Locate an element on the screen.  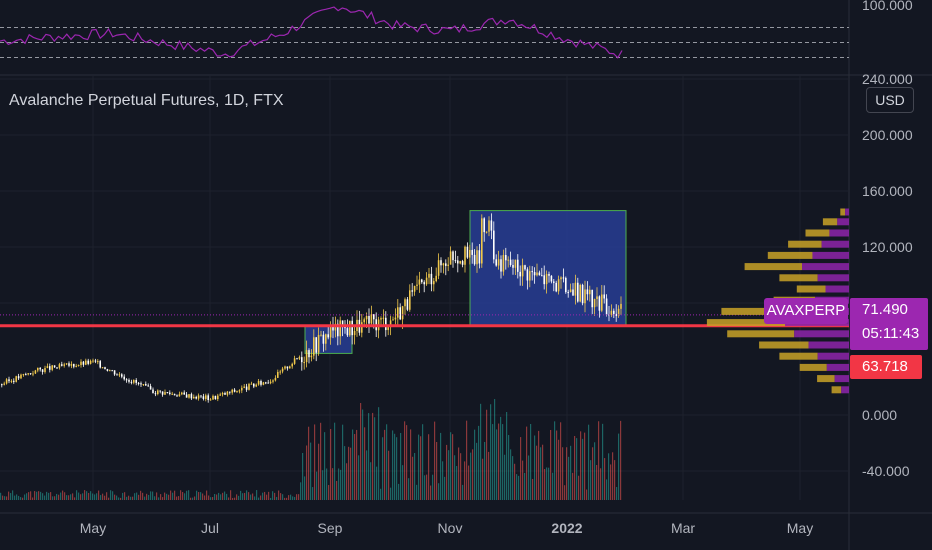
price-tick-label: 0.000 is located at coordinates (879, 415).